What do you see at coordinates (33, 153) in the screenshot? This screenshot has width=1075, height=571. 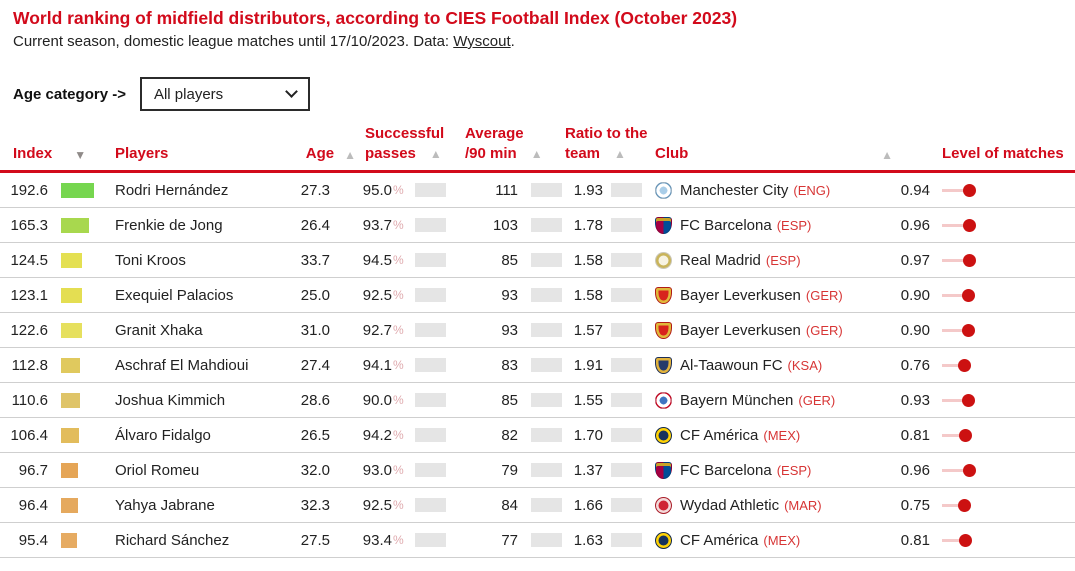 I see `col-header-index-label: Index` at bounding box center [33, 153].